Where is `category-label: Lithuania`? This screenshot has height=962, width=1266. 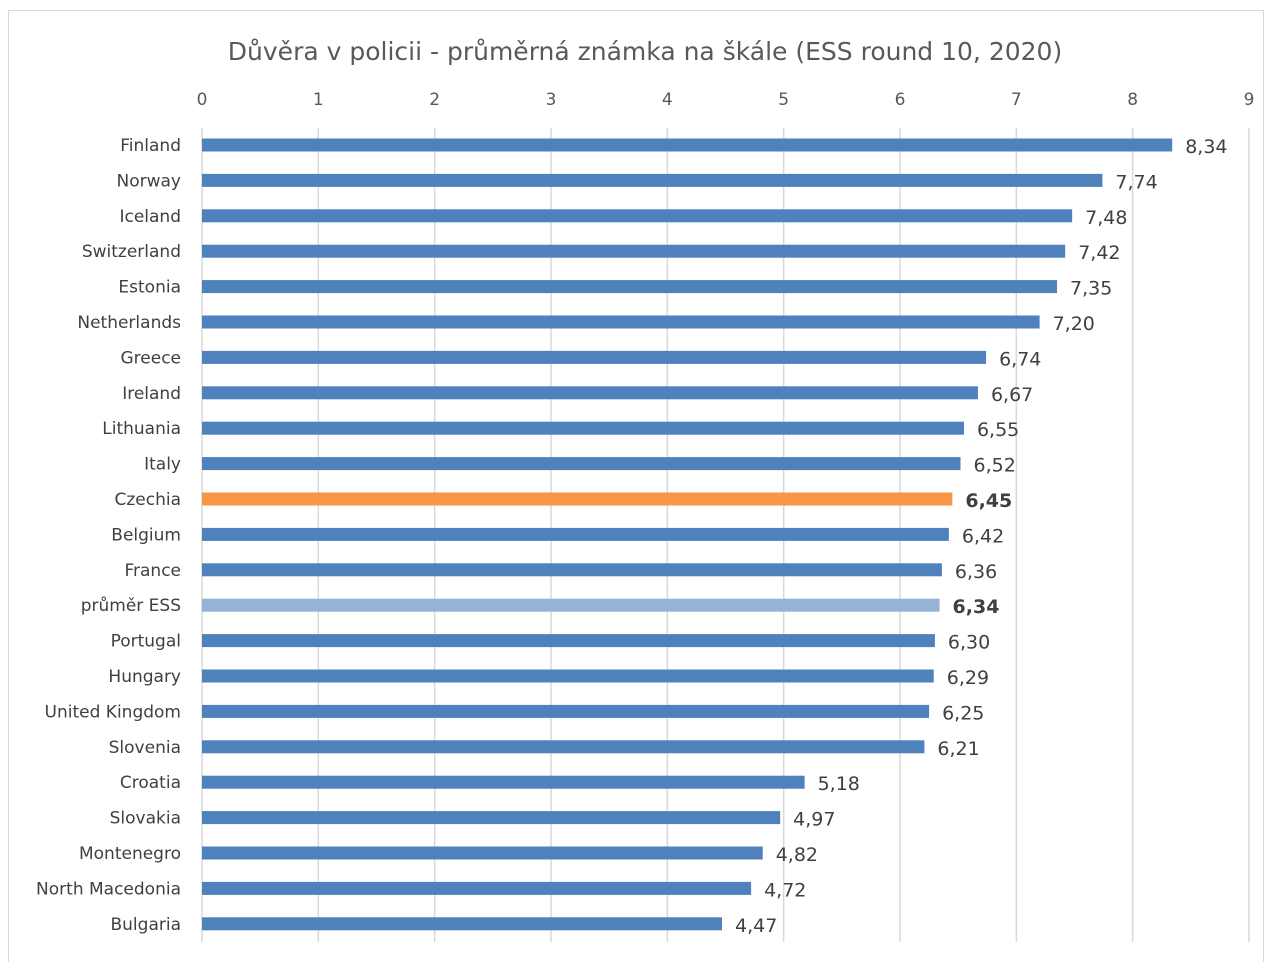
category-label: Lithuania is located at coordinates (141, 429).